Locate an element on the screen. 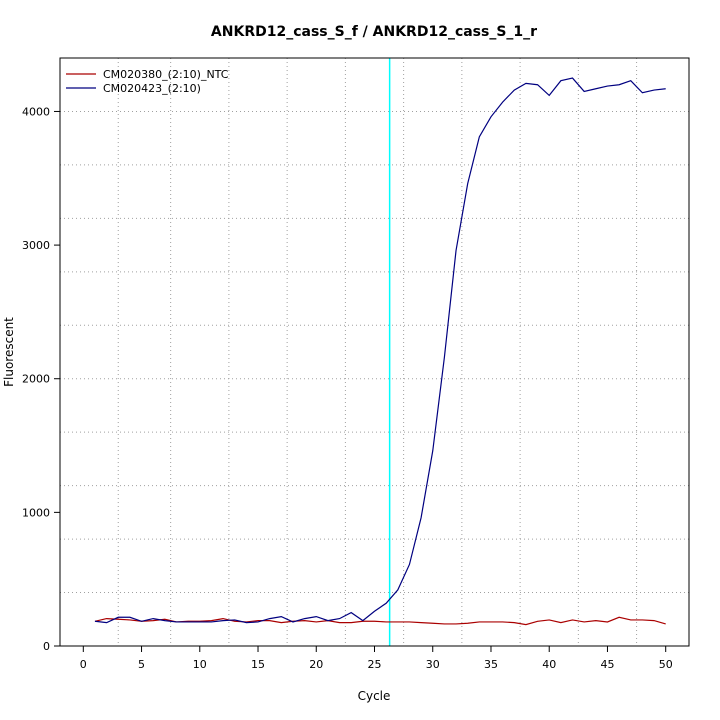 This screenshot has width=720, height=720. x-tick-label: 15 is located at coordinates (258, 664).